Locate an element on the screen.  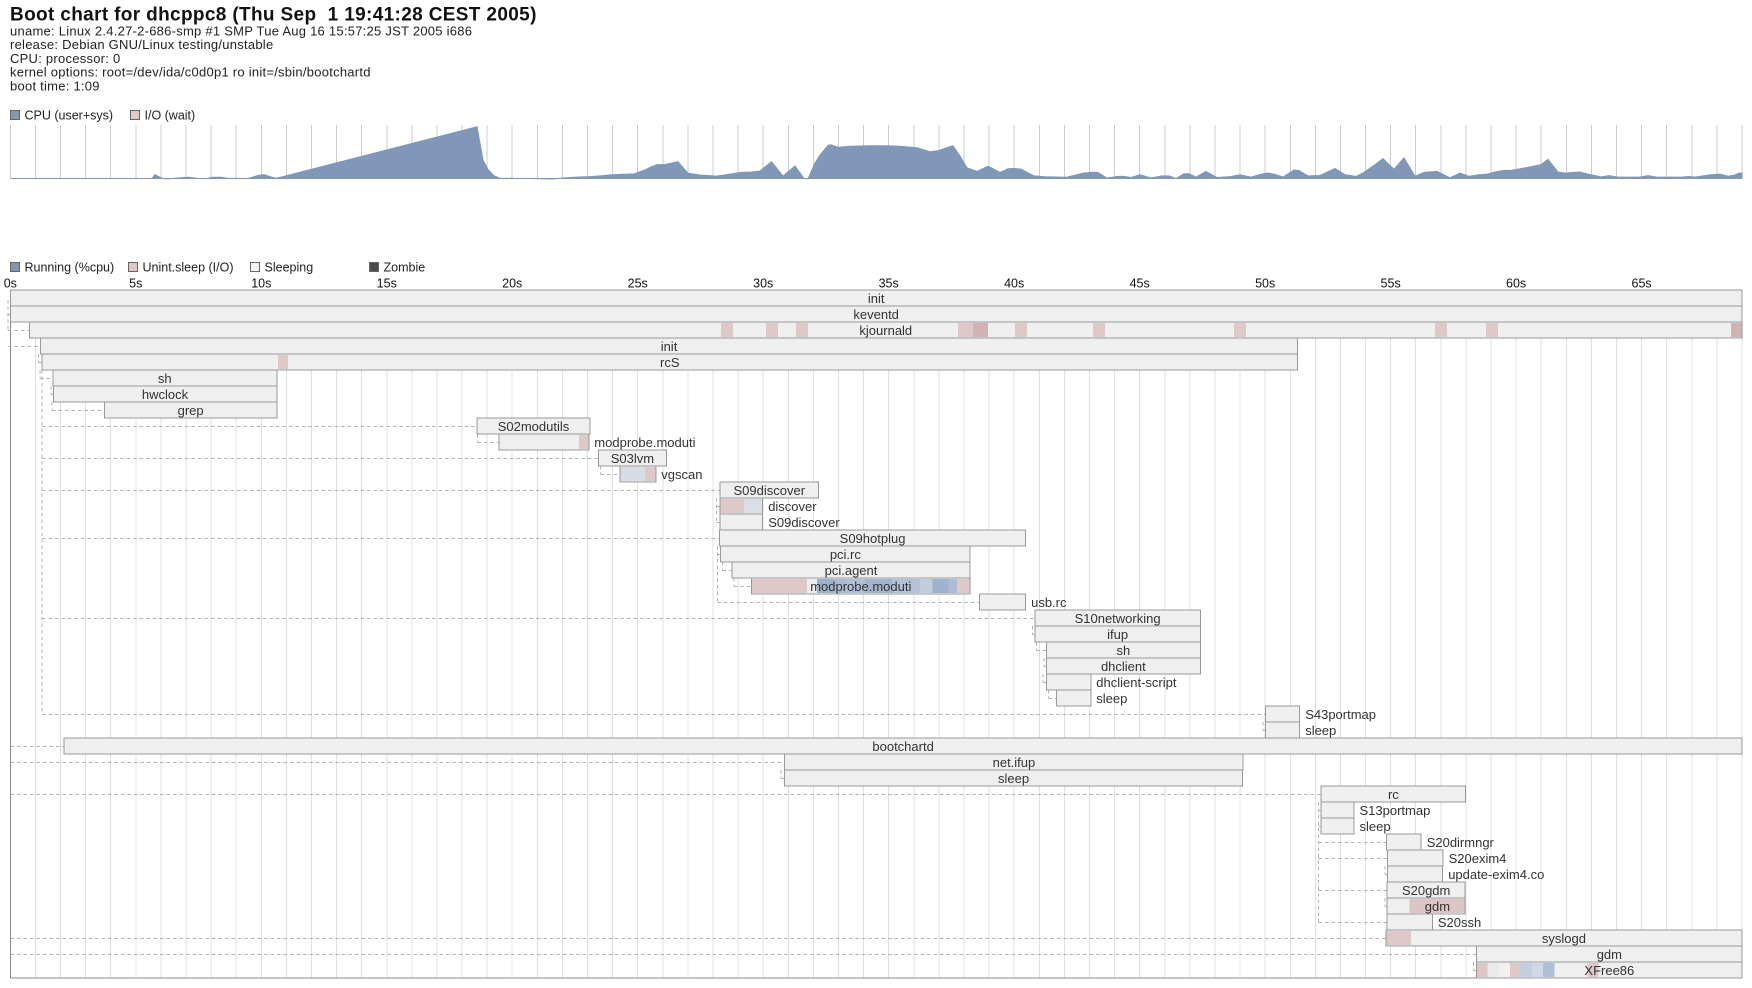
svg-text: 30s is located at coordinates (763, 284).